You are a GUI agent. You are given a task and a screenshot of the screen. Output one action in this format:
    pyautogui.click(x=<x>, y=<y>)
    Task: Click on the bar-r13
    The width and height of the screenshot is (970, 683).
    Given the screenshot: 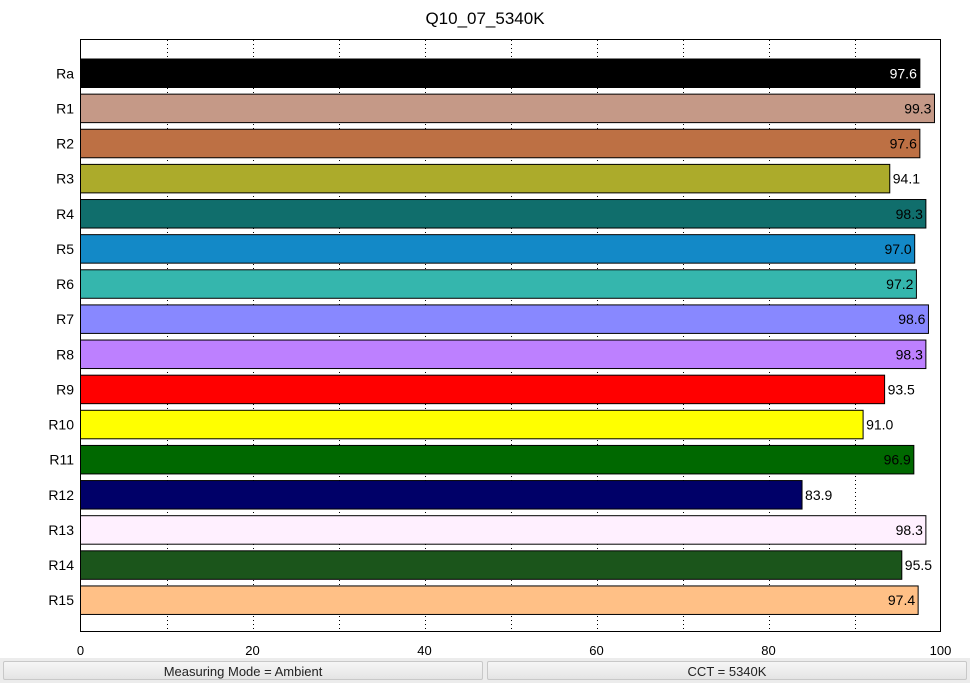 What is the action you would take?
    pyautogui.click(x=503, y=530)
    